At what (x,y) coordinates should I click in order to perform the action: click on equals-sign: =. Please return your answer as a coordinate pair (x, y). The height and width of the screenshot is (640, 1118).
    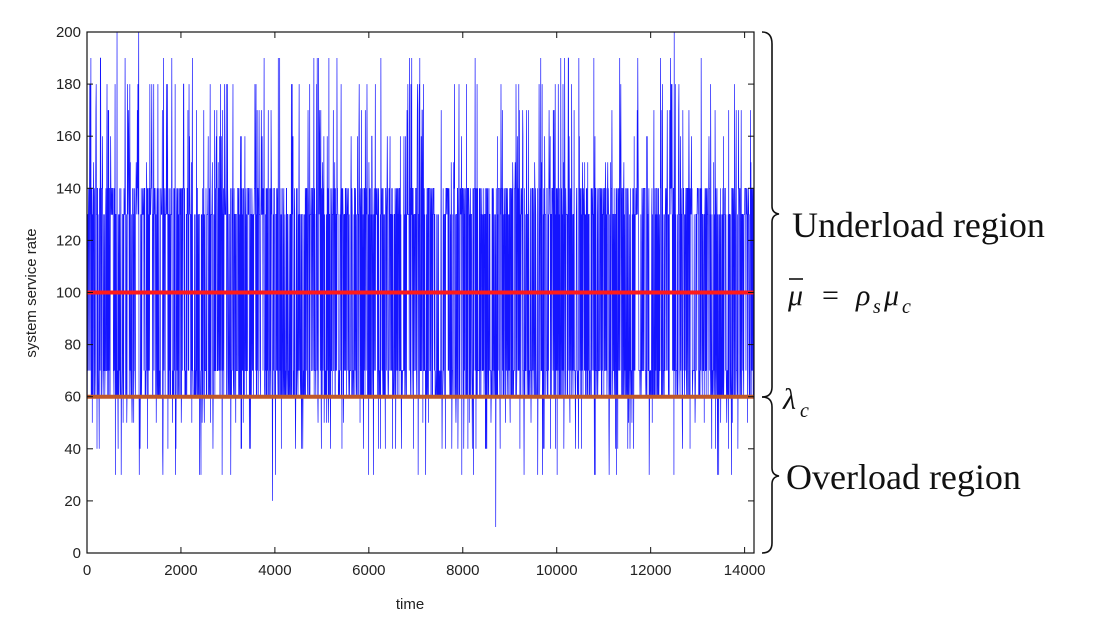
    Looking at the image, I should click on (830, 295).